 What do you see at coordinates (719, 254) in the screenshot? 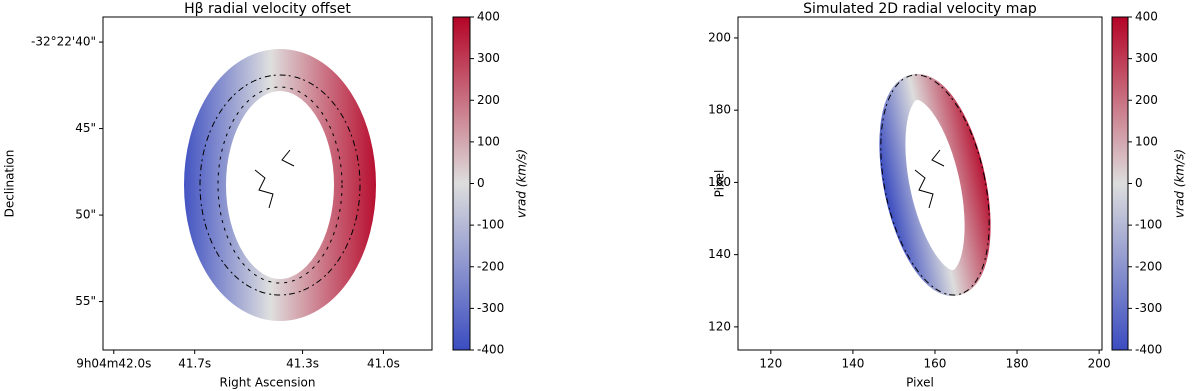
I see `y-tick-label: 140` at bounding box center [719, 254].